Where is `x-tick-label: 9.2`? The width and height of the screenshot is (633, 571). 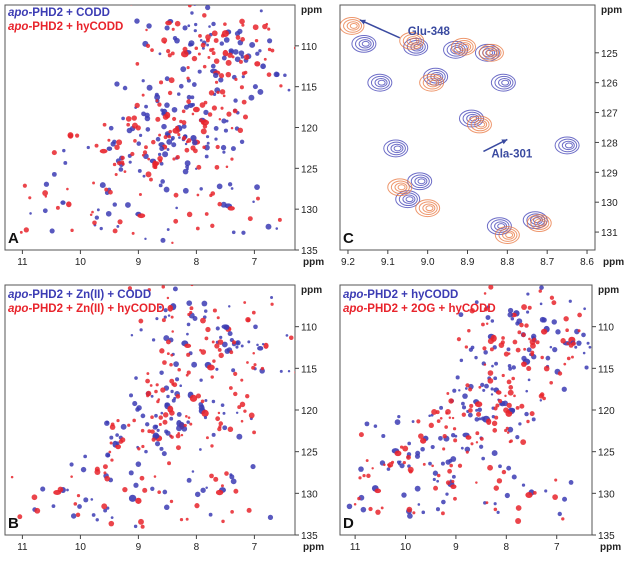
x-tick-label: 9.2 is located at coordinates (348, 262).